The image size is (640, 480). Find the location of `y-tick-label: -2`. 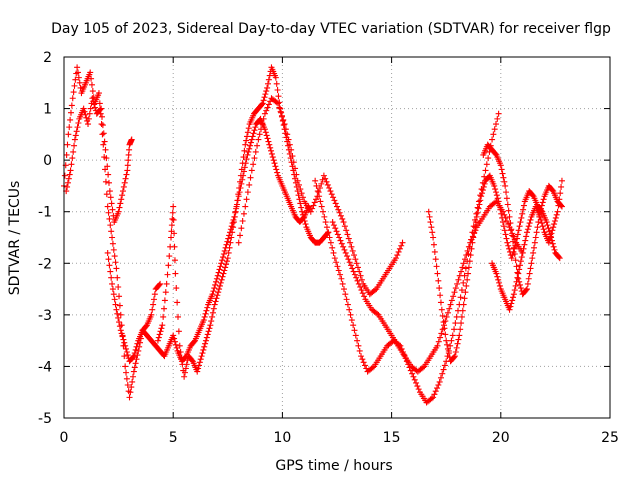

y-tick-label: -2 is located at coordinates (45, 264).